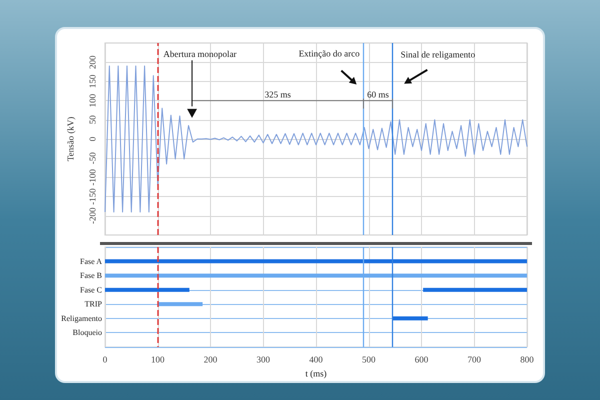  I want to click on x-tick-label: 400, so click(316, 359).